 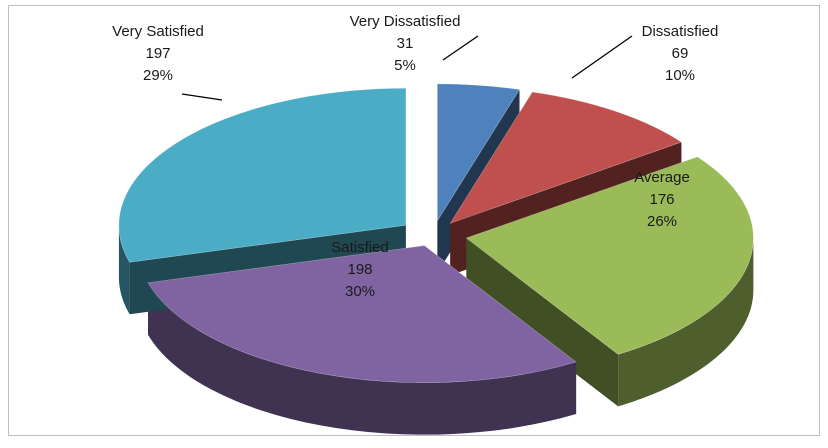 I want to click on slice-value-2: 176, so click(x=661, y=199).